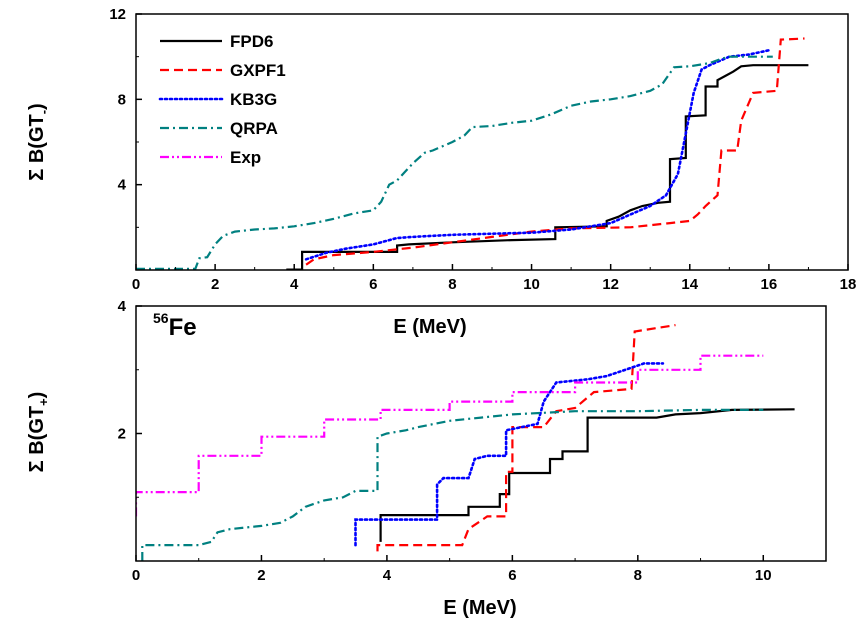 The image size is (859, 630). What do you see at coordinates (261, 575) in the screenshot?
I see `bottom-x-tick-label: 2` at bounding box center [261, 575].